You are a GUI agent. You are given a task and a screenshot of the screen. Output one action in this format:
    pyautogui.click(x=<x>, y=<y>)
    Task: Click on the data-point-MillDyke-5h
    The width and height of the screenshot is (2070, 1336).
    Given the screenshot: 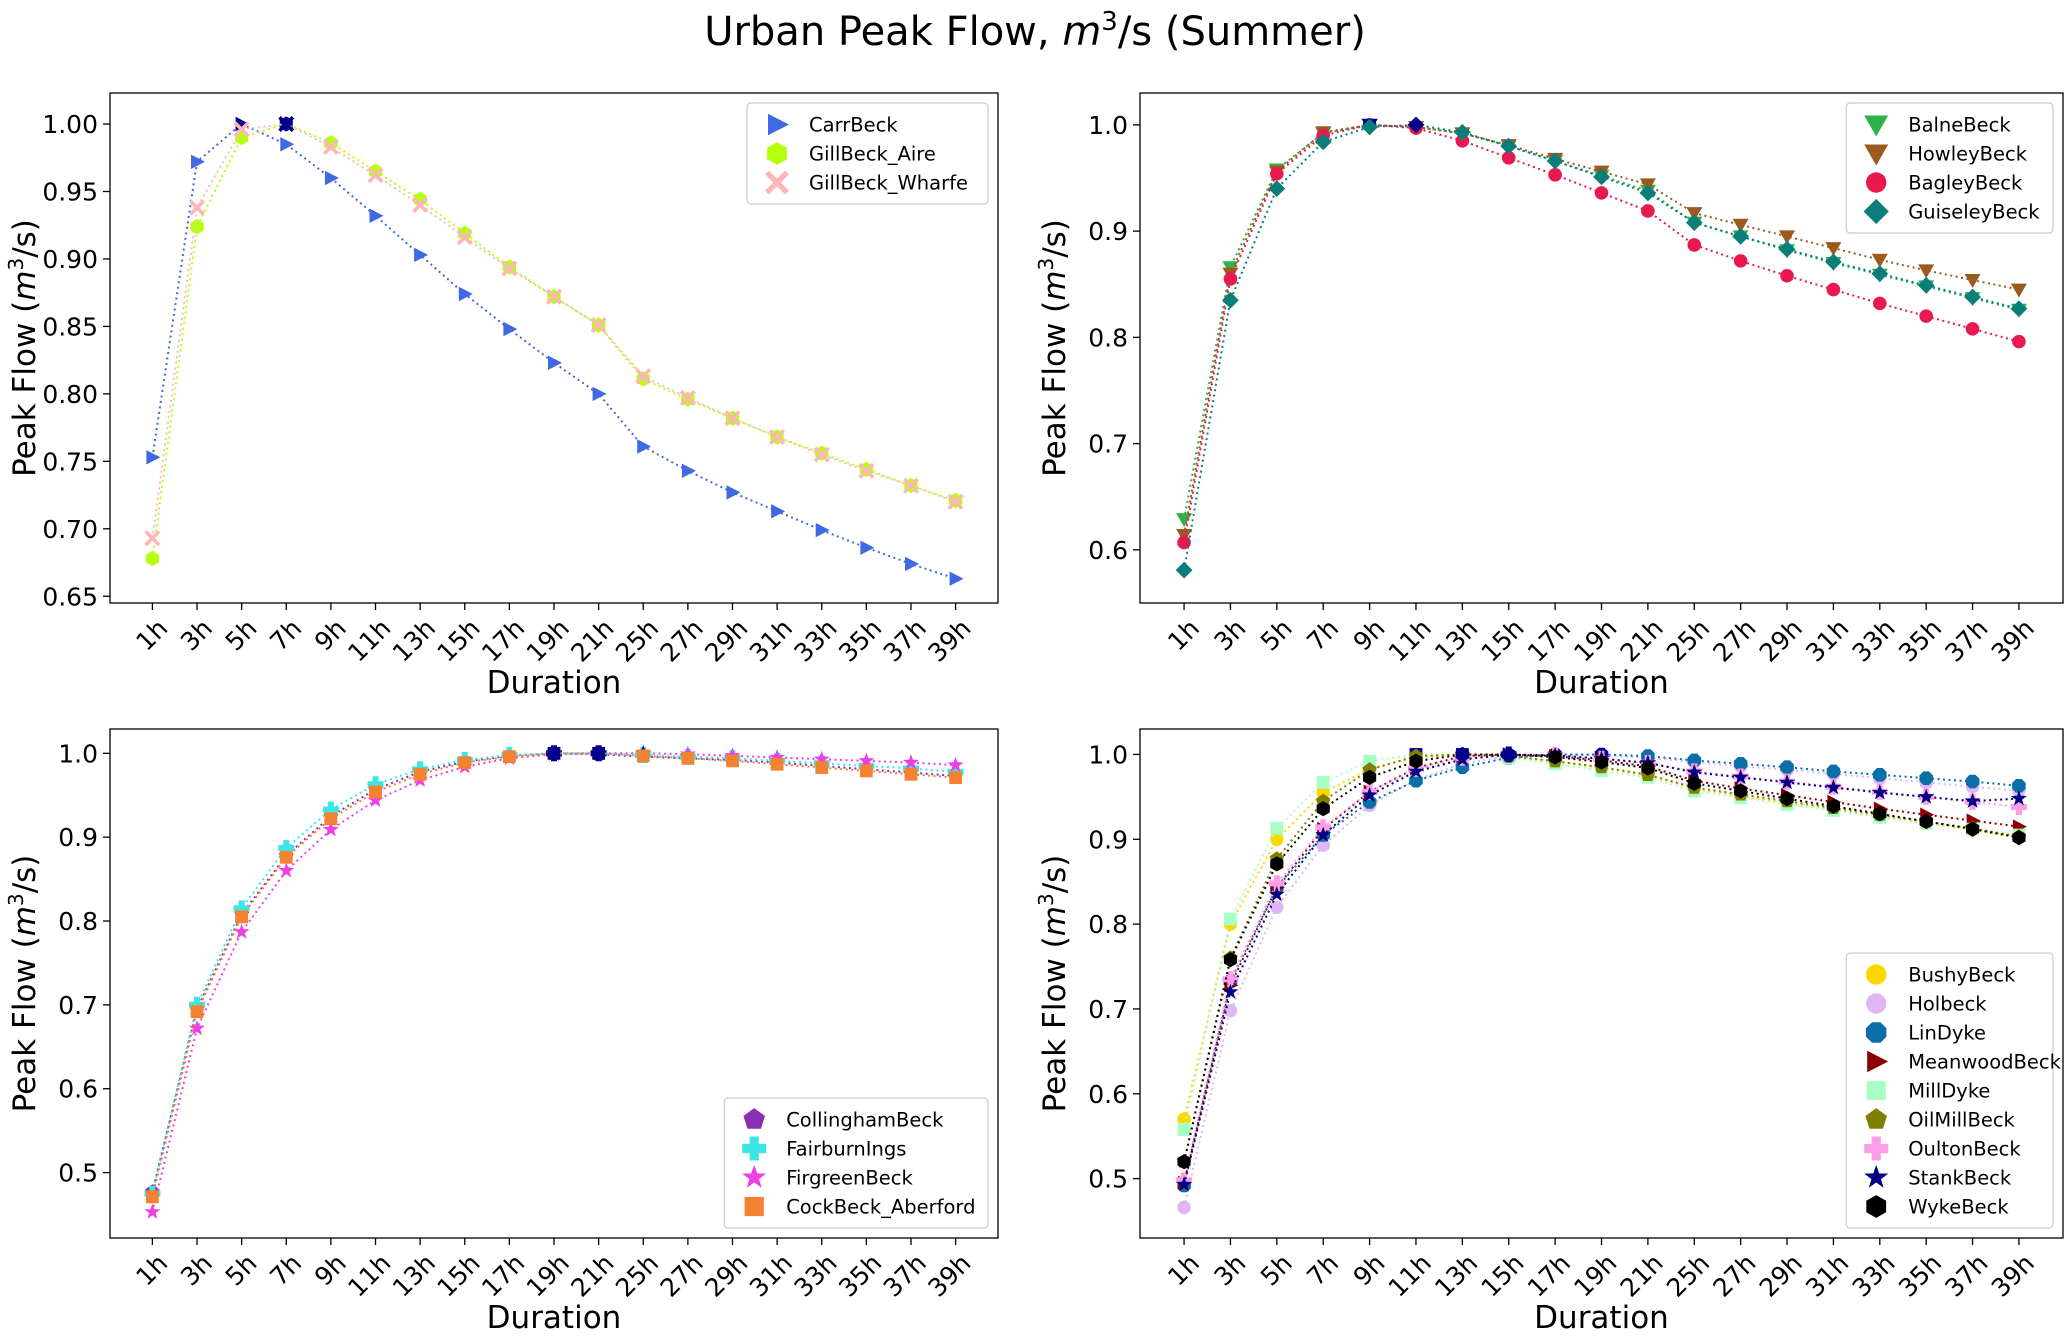 What is the action you would take?
    pyautogui.click(x=1277, y=828)
    